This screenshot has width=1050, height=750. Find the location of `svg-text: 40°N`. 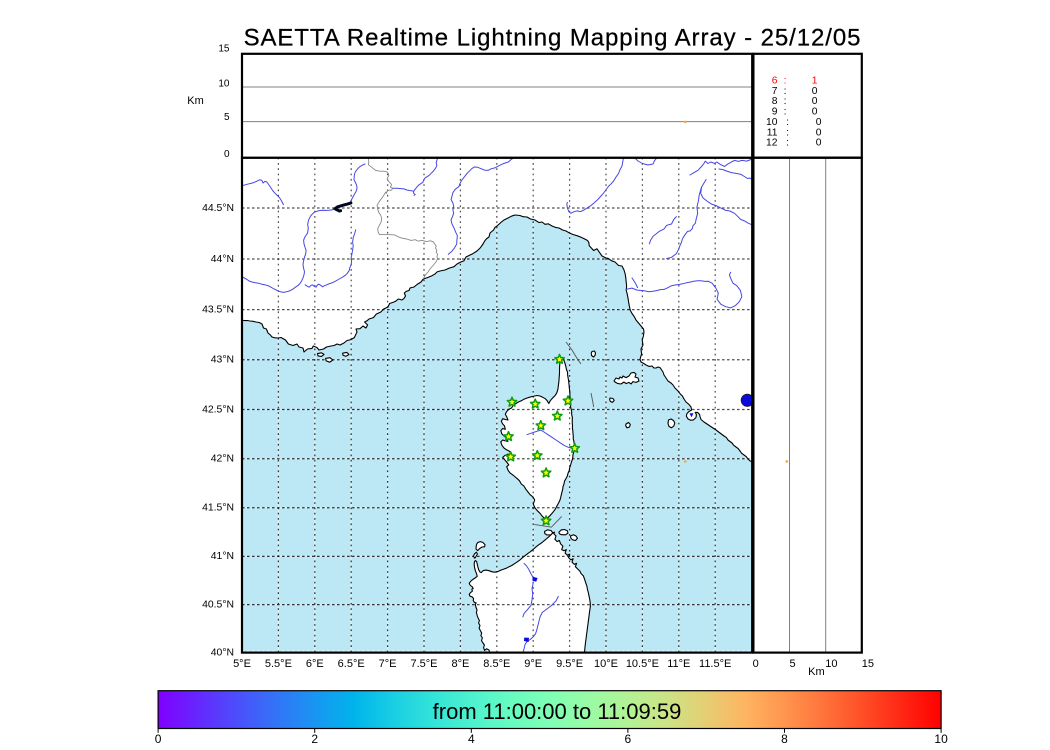

svg-text: 40°N is located at coordinates (222, 652).